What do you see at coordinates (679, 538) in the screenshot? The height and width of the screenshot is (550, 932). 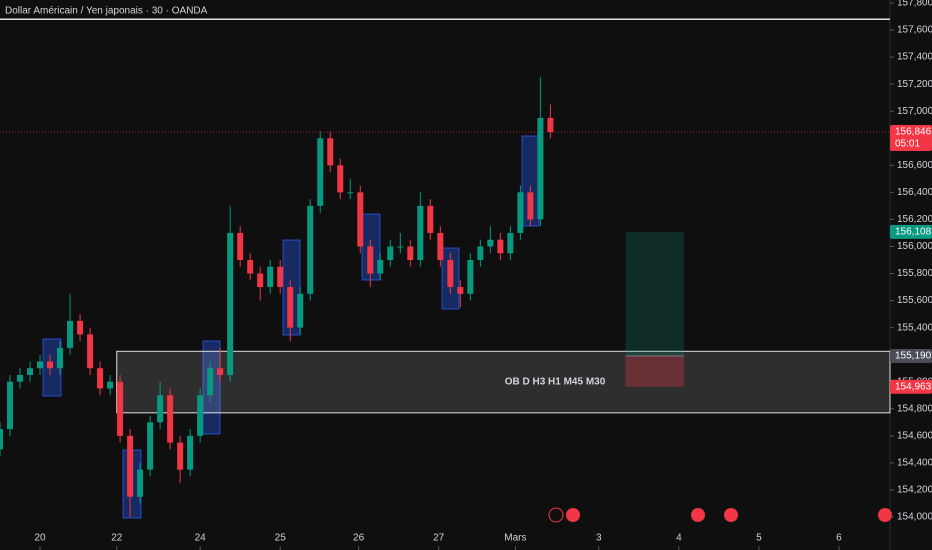 I see `x-tick-label: 4` at bounding box center [679, 538].